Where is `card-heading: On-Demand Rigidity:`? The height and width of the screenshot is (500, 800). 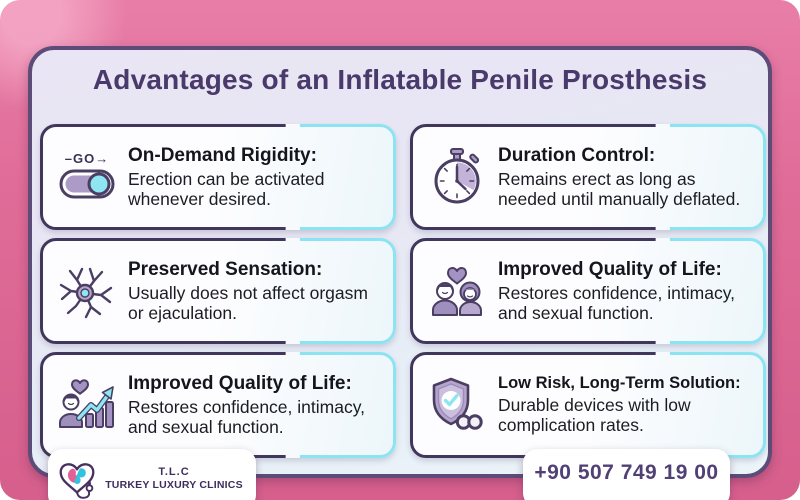 card-heading: On-Demand Rigidity: is located at coordinates (222, 155).